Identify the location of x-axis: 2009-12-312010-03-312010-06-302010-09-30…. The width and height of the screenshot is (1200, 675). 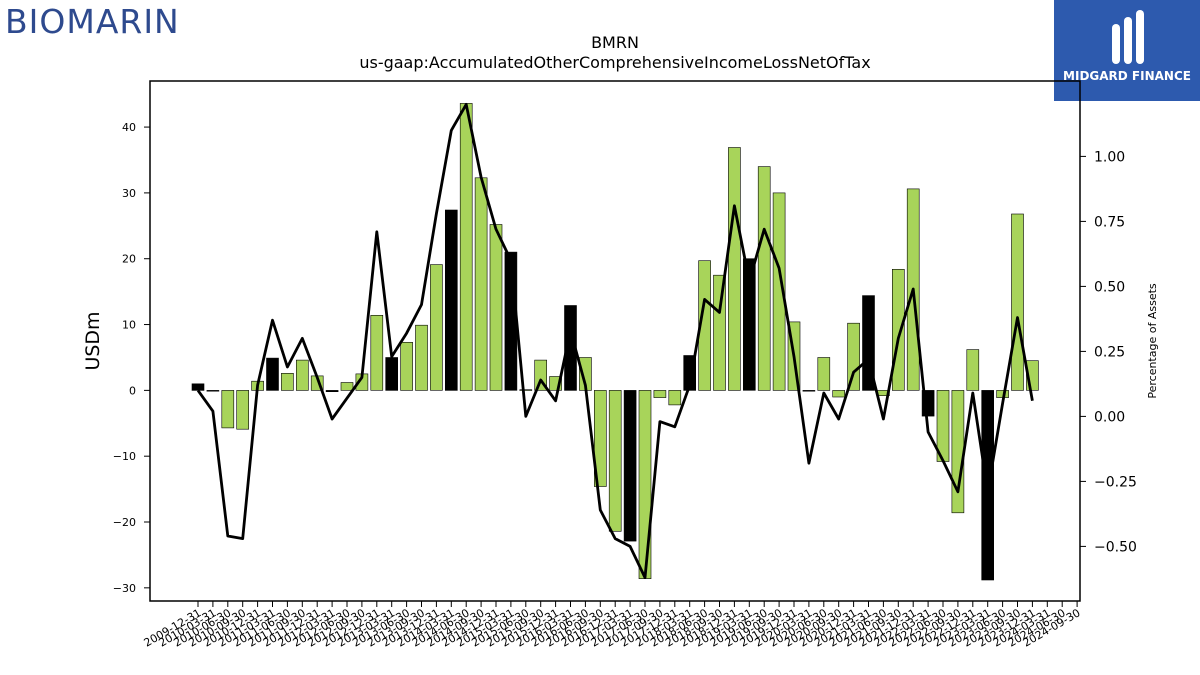
(612, 625).